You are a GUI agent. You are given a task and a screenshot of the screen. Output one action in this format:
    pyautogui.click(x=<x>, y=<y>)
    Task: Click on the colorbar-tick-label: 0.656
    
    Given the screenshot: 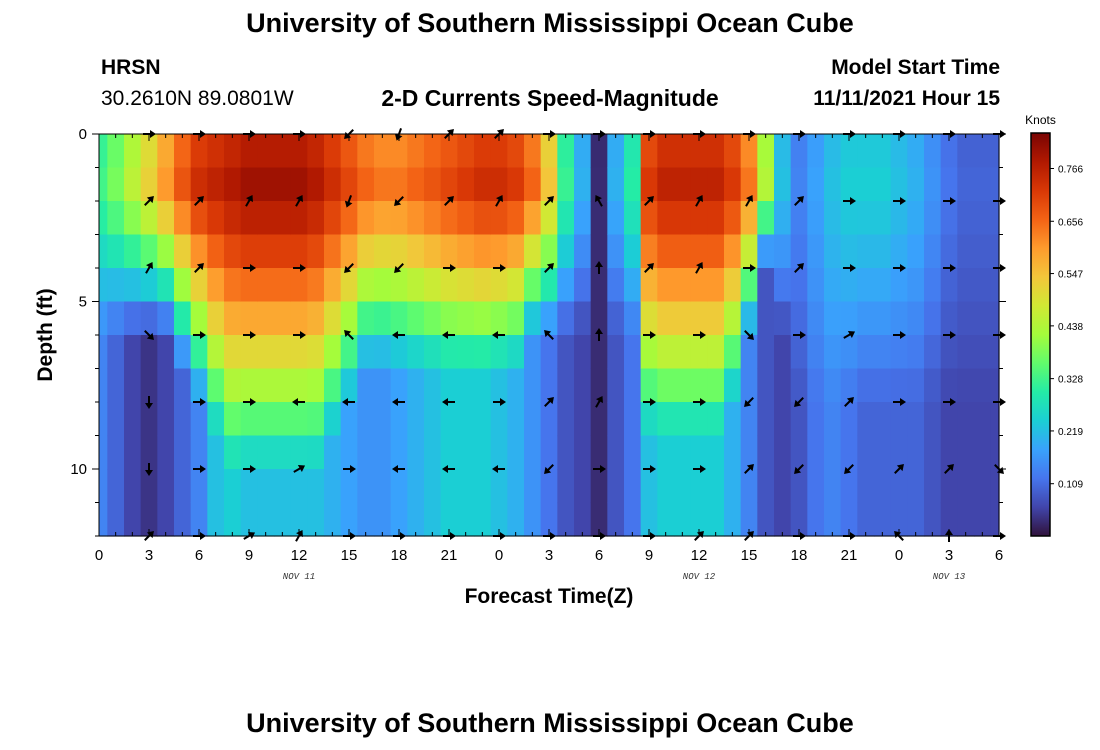 What is the action you would take?
    pyautogui.click(x=1070, y=222)
    